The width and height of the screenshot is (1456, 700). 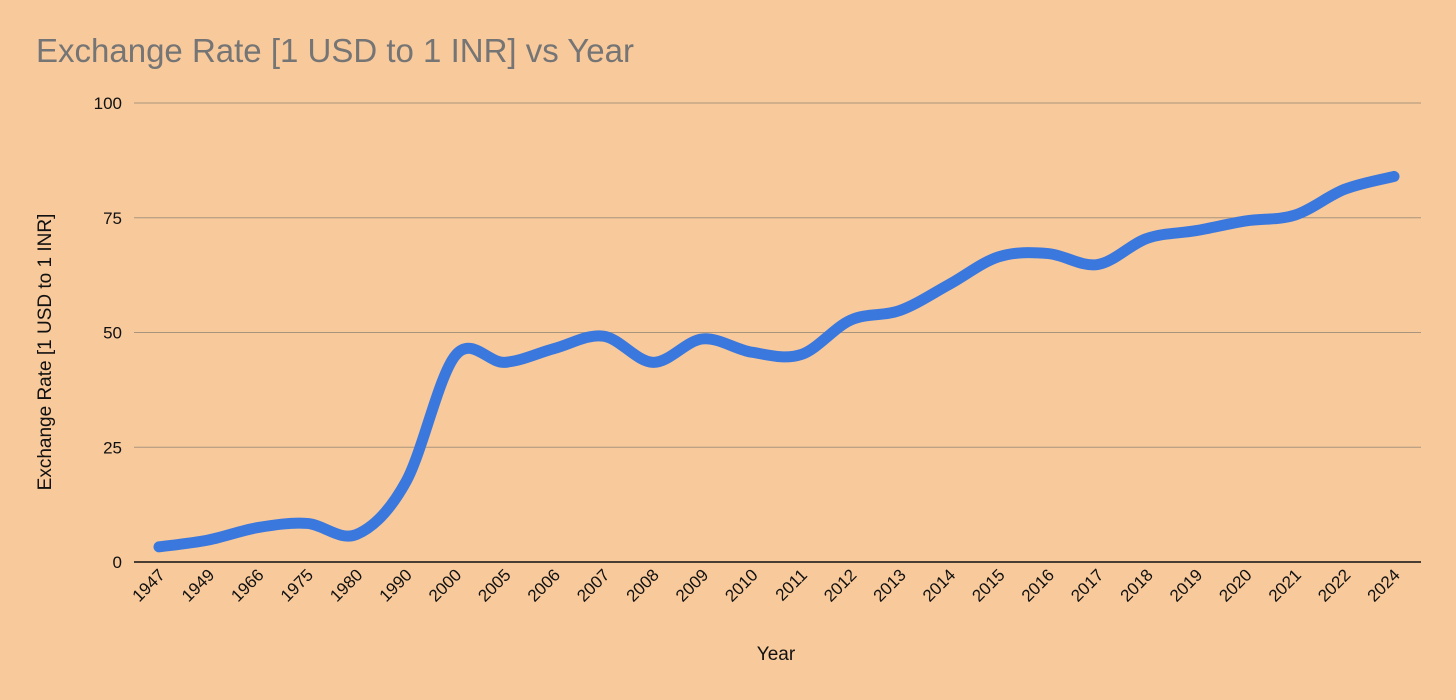 I want to click on x-tick-label: 2024, so click(x=1384, y=585).